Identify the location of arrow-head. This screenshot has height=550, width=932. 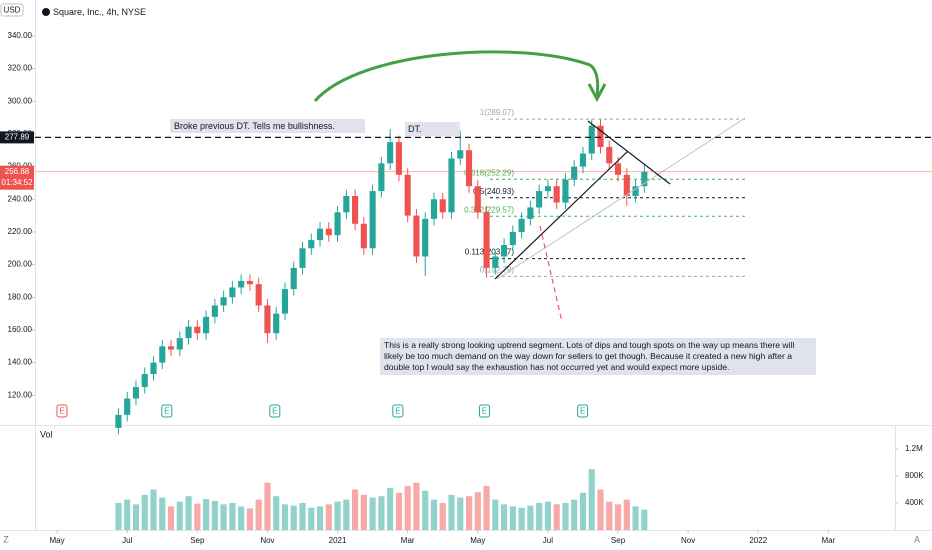
(597, 93).